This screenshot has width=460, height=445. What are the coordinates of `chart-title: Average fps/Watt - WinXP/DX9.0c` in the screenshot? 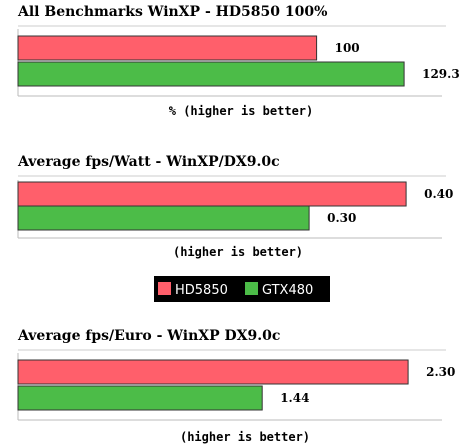 It's located at (148, 162).